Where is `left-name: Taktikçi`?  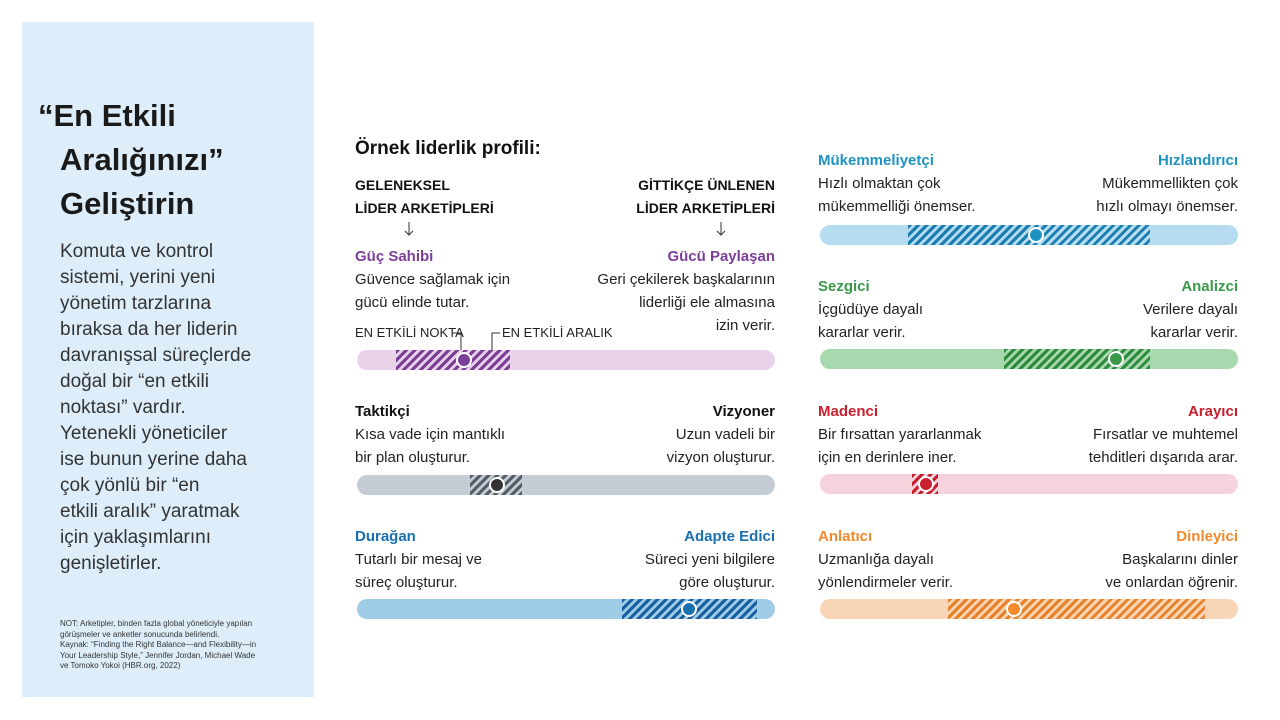
left-name: Taktikçi is located at coordinates (382, 411).